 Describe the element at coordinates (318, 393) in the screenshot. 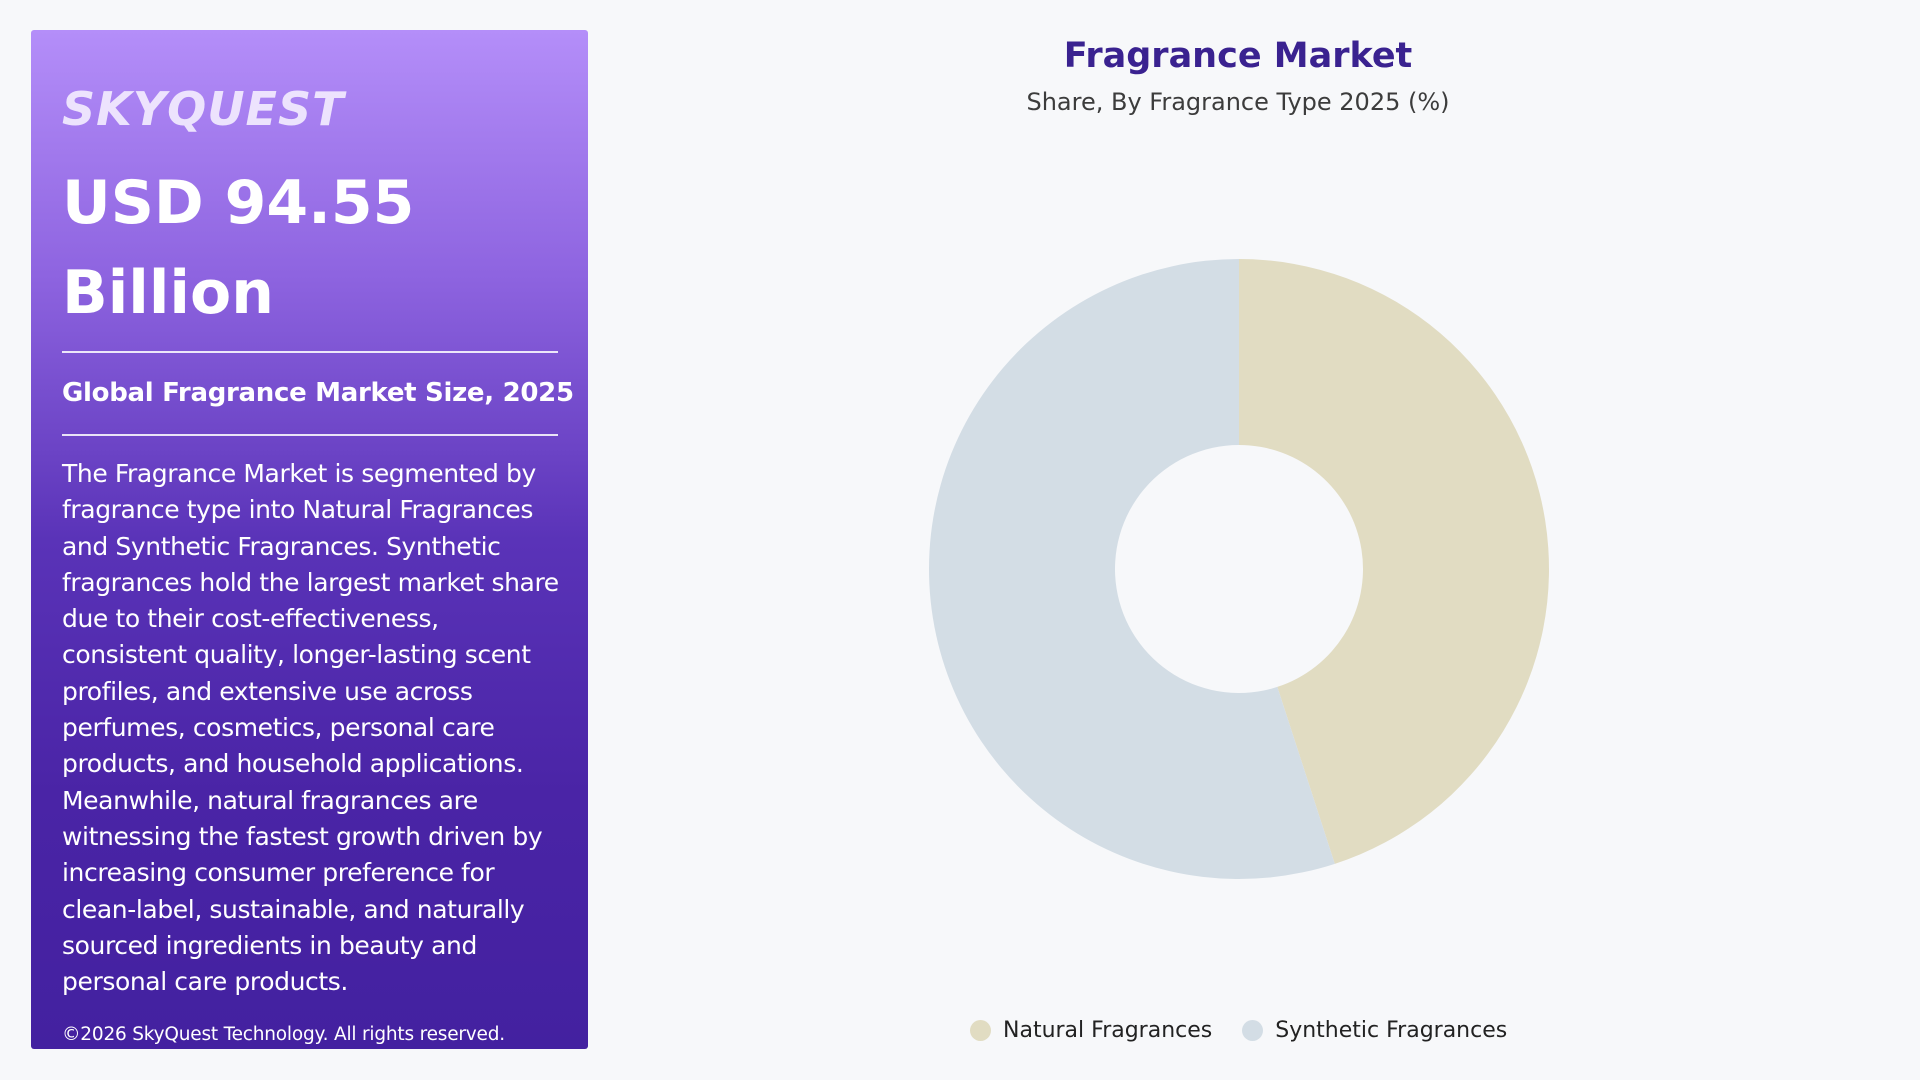

I see `market-size-subheading: Global Fragrance Market Size, 2025` at that location.